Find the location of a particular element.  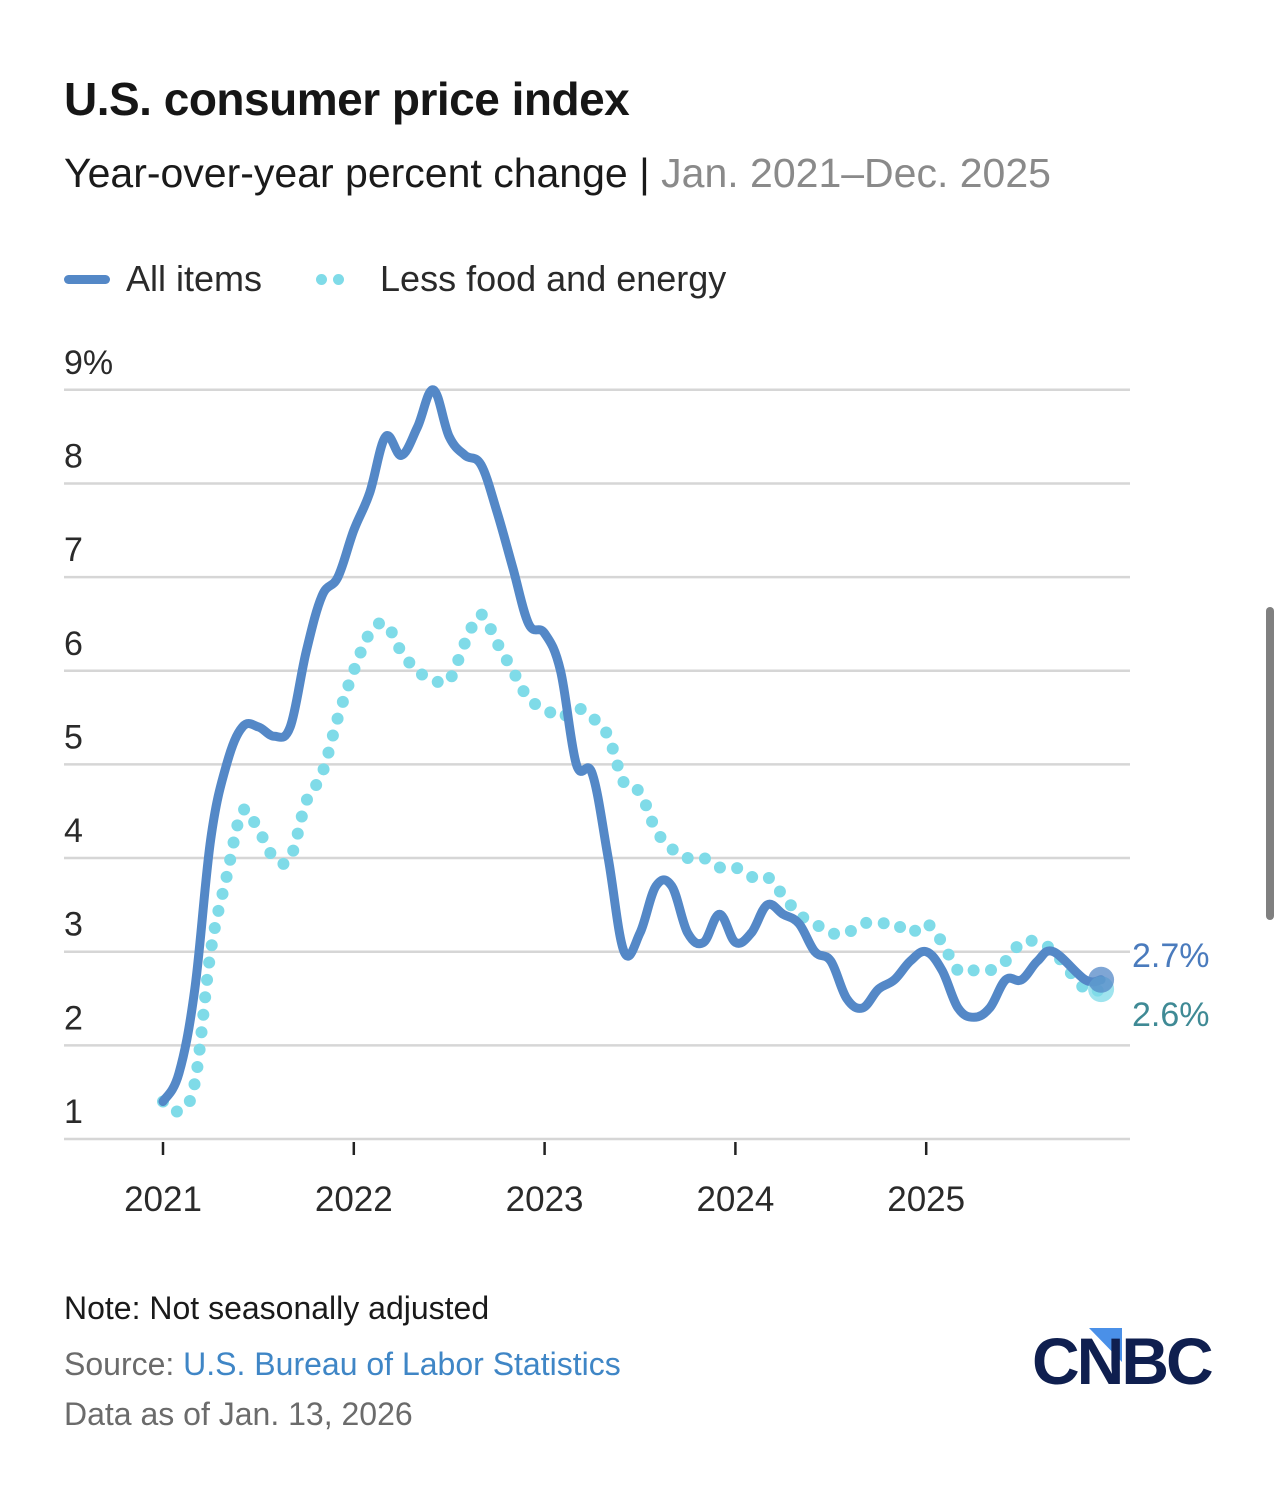

x-tick-label: 2021 is located at coordinates (163, 1199).